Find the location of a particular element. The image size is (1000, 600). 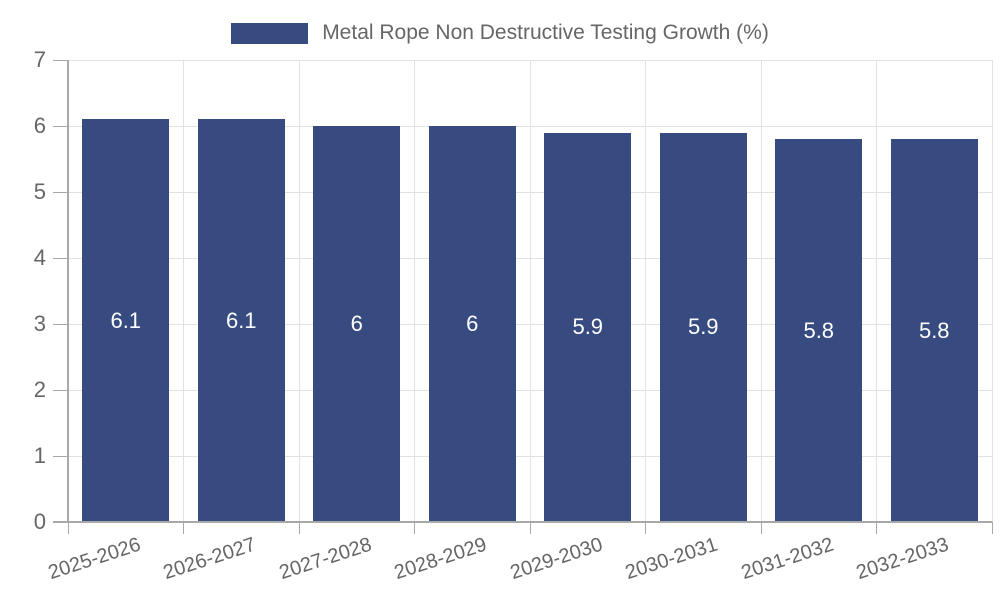

legend-swatch is located at coordinates (270, 33).